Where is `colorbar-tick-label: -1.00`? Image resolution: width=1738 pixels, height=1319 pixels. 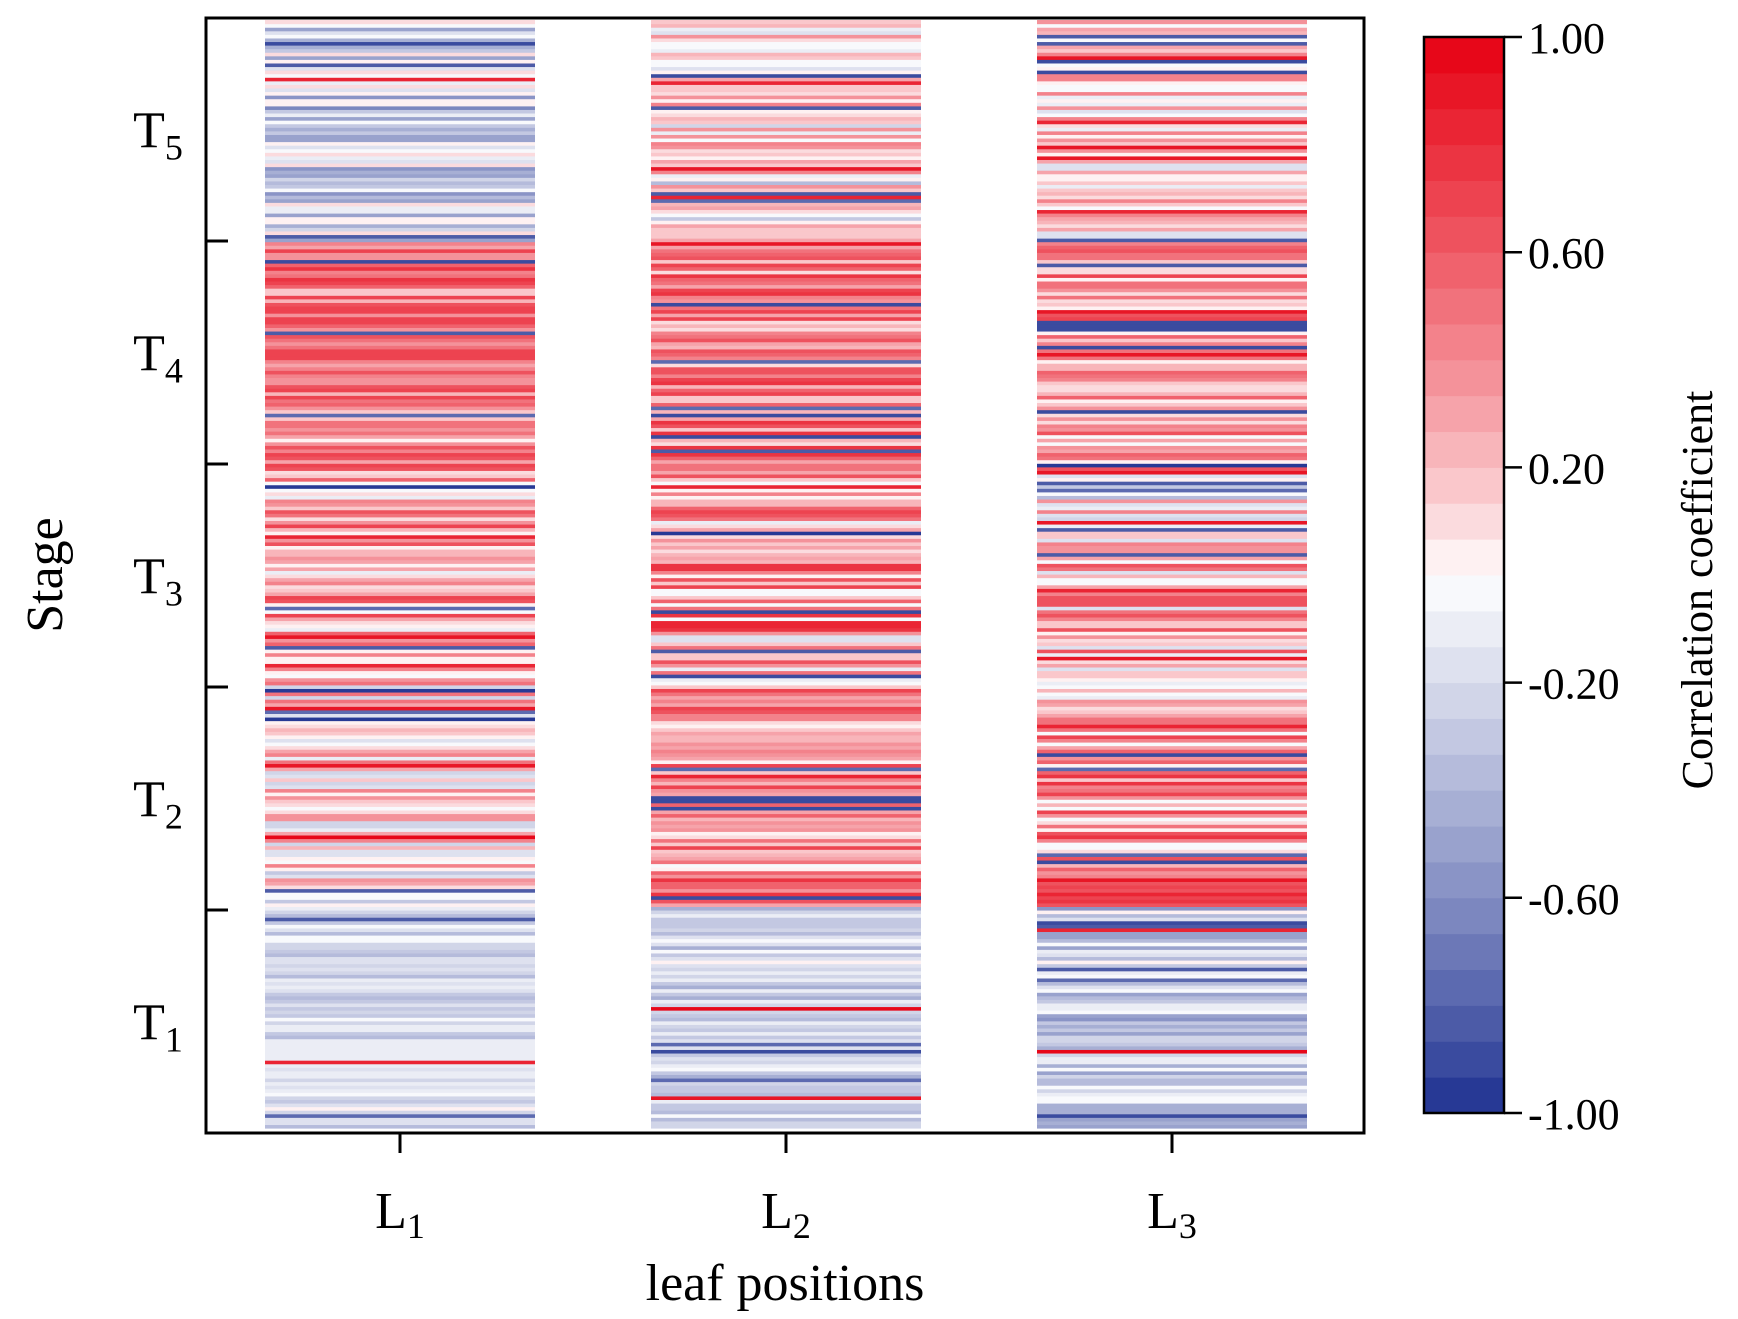
colorbar-tick-label: -1.00 is located at coordinates (1574, 1114).